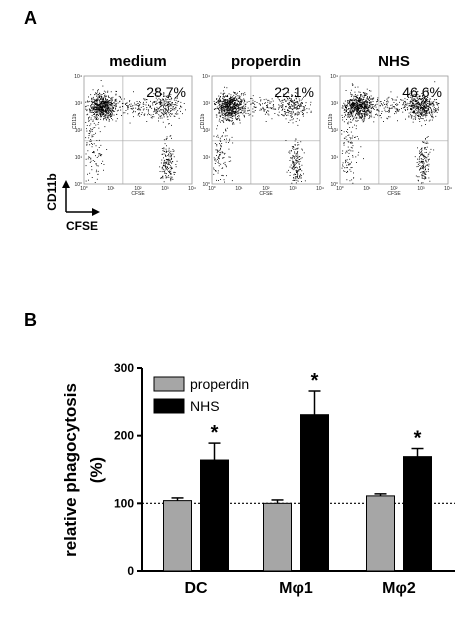 The image size is (474, 620). Describe the element at coordinates (96, 470) in the screenshot. I see `y-axis-label-line2: (%)` at that location.